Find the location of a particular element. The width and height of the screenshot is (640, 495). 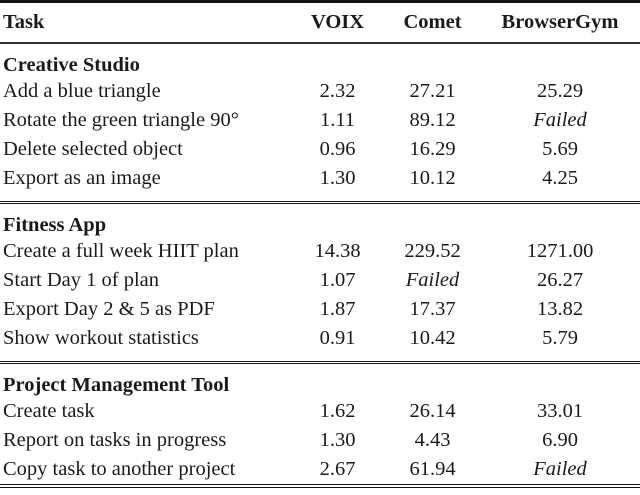

value-cell: 17.37 is located at coordinates (432, 309).